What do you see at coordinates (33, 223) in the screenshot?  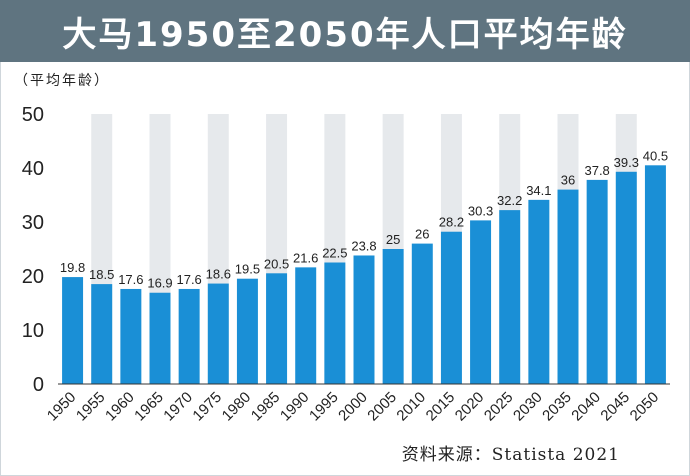 I see `y-tick-label: 30` at bounding box center [33, 223].